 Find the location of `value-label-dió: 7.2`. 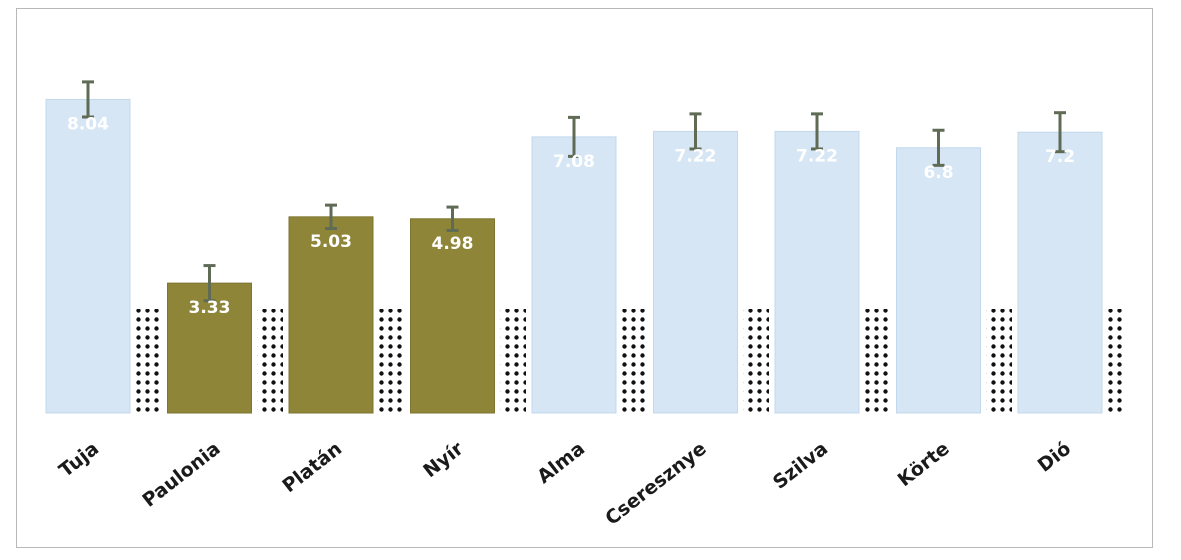

value-label-dió: 7.2 is located at coordinates (1060, 157).